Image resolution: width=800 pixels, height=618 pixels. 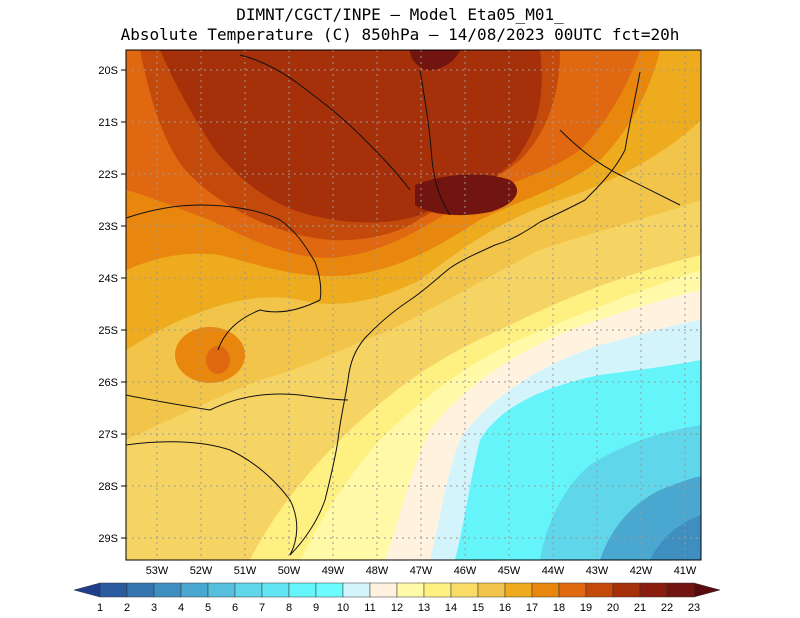 I want to click on lon-label: 42W, so click(x=641, y=571).